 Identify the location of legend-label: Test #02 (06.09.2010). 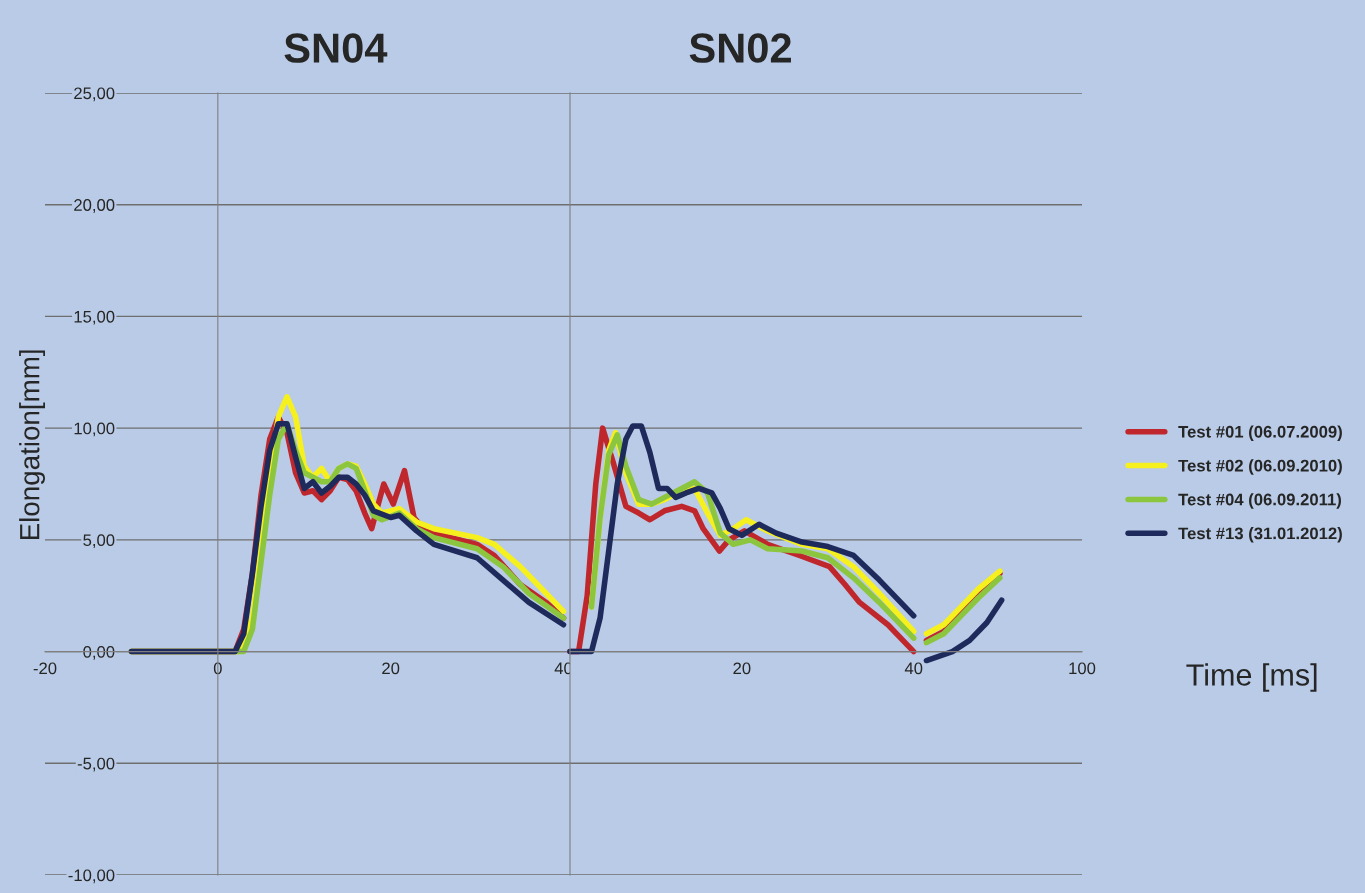
(1260, 467).